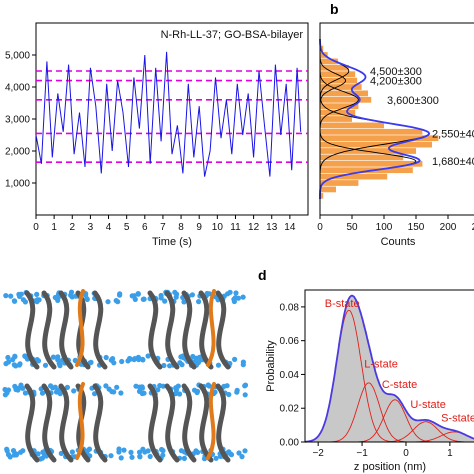 The height and width of the screenshot is (474, 474). What do you see at coordinates (17, 184) in the screenshot?
I see `y-tick-label-0: 1,000` at bounding box center [17, 184].